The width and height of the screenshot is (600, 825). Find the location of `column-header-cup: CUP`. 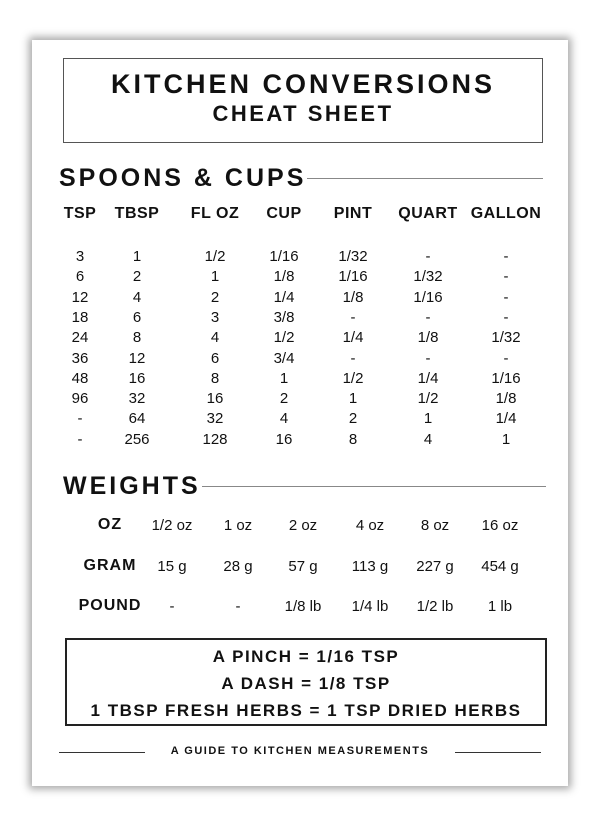

column-header-cup: CUP is located at coordinates (284, 213).